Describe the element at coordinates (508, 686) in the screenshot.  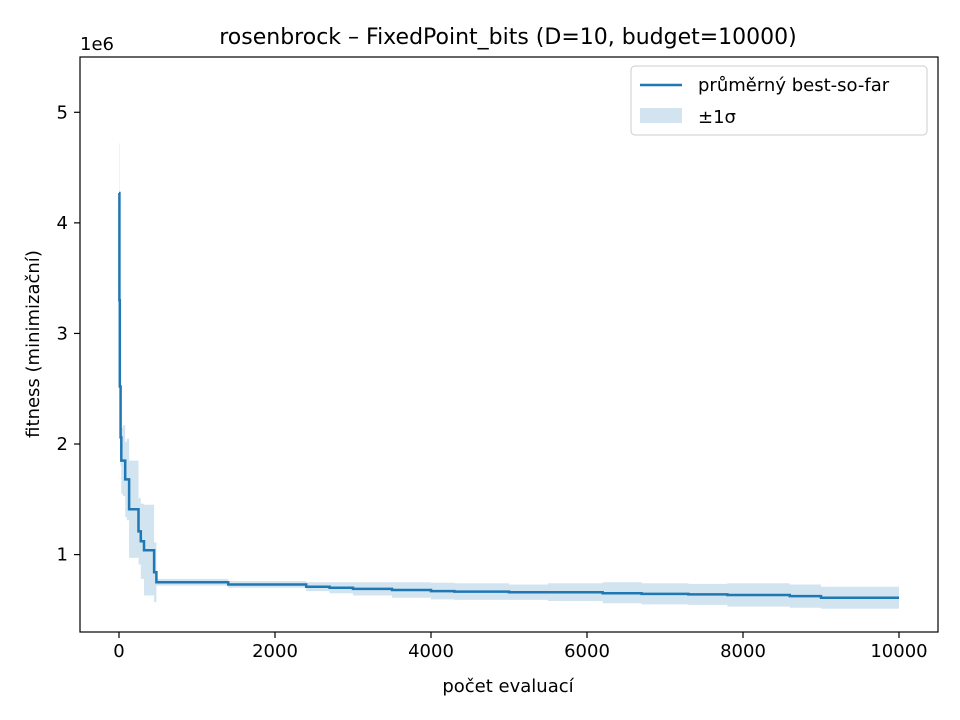
I see `x-axis-label: počet evaluací` at that location.